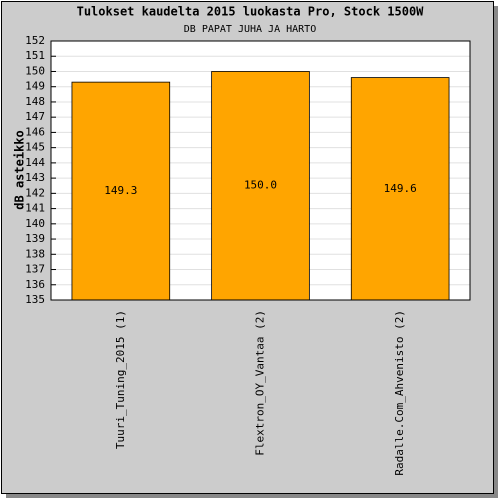 This screenshot has width=500, height=500. I want to click on y-tick-label: 150, so click(35, 70).